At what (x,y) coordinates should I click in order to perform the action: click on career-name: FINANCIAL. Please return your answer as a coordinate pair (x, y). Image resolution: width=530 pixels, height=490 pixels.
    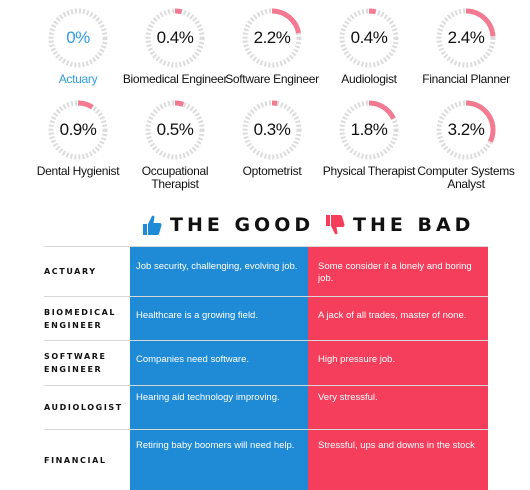
    Looking at the image, I should click on (75, 460).